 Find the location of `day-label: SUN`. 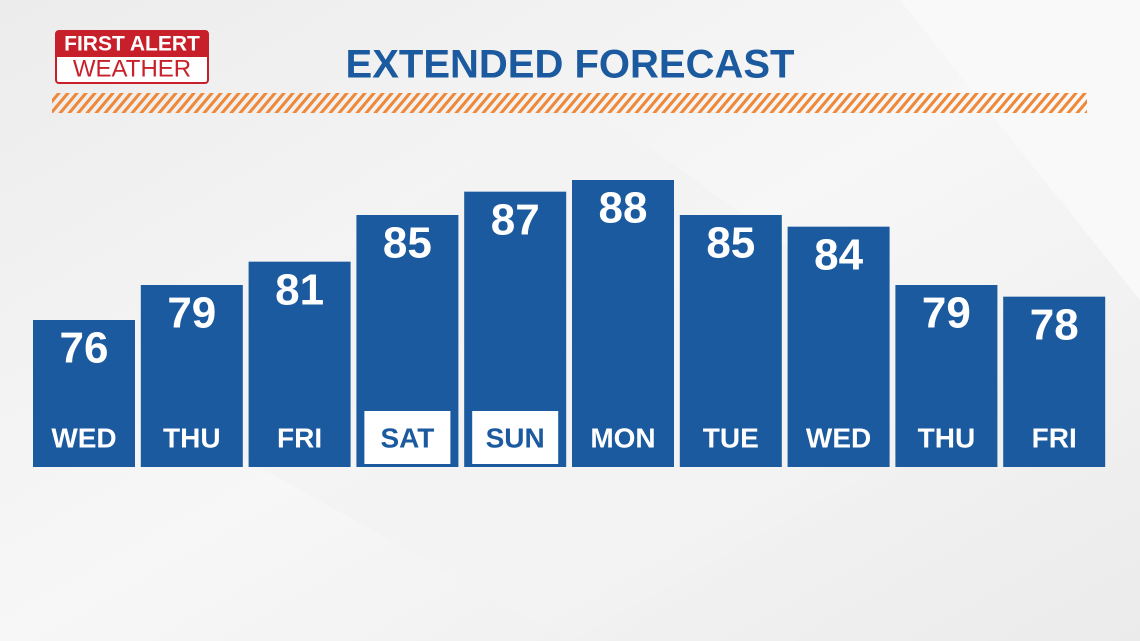

day-label: SUN is located at coordinates (515, 437).